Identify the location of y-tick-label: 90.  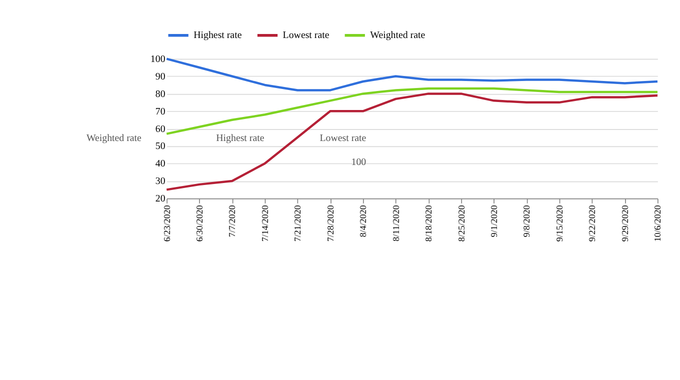
(160, 76).